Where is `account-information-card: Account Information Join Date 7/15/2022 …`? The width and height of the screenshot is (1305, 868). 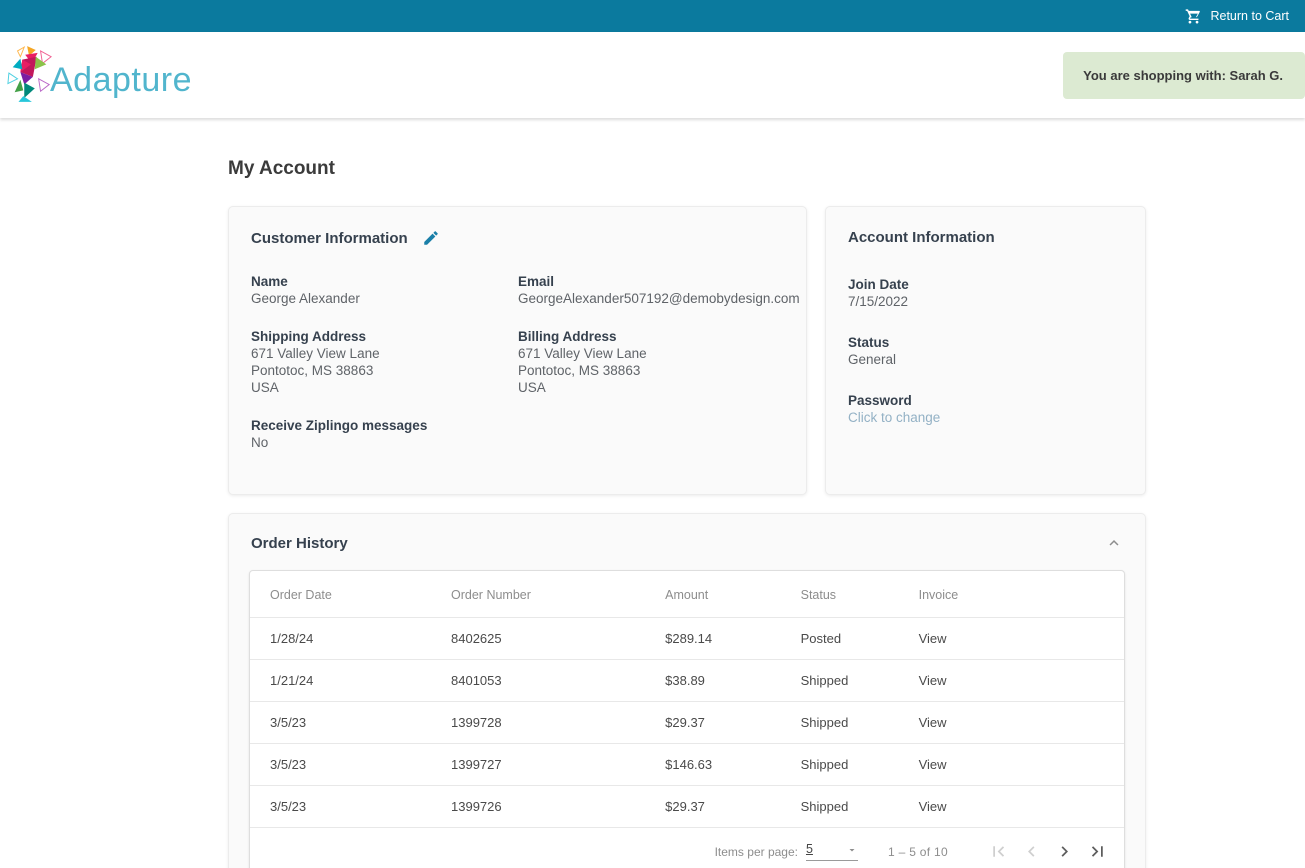
account-information-card: Account Information Join Date 7/15/2022 … is located at coordinates (985, 350).